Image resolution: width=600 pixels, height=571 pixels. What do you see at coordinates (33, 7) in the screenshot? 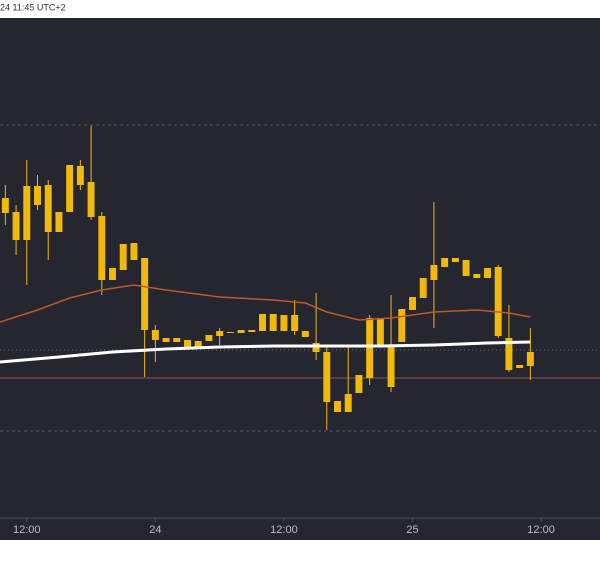
I see `header-text: 24 11:45 UTC+2` at bounding box center [33, 7].